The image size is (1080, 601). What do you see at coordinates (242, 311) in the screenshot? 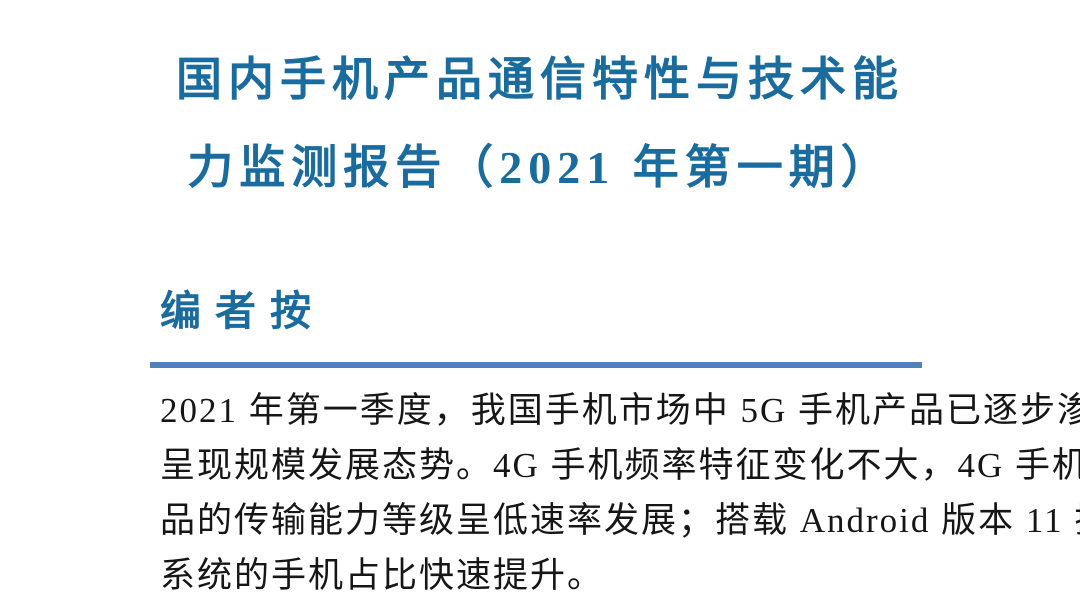
I see `editor-note-heading: 编者按` at bounding box center [242, 311].